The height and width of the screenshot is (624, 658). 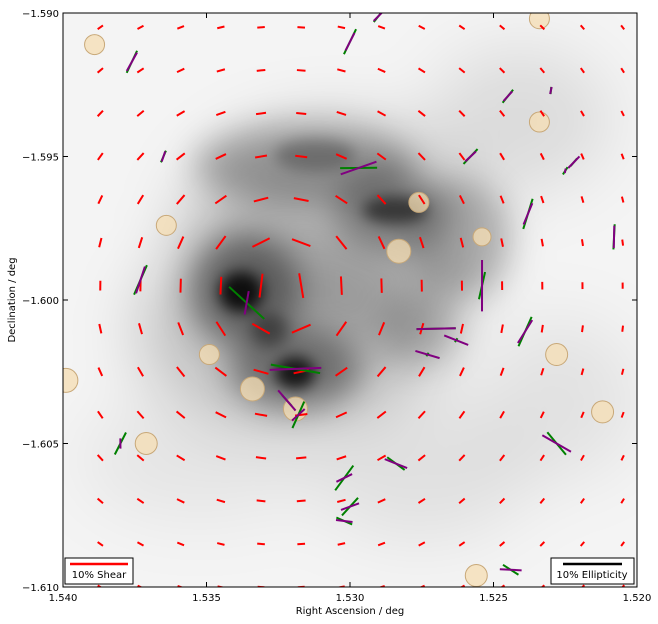 I want to click on y-tick-label: −1.590, so click(x=40, y=14).